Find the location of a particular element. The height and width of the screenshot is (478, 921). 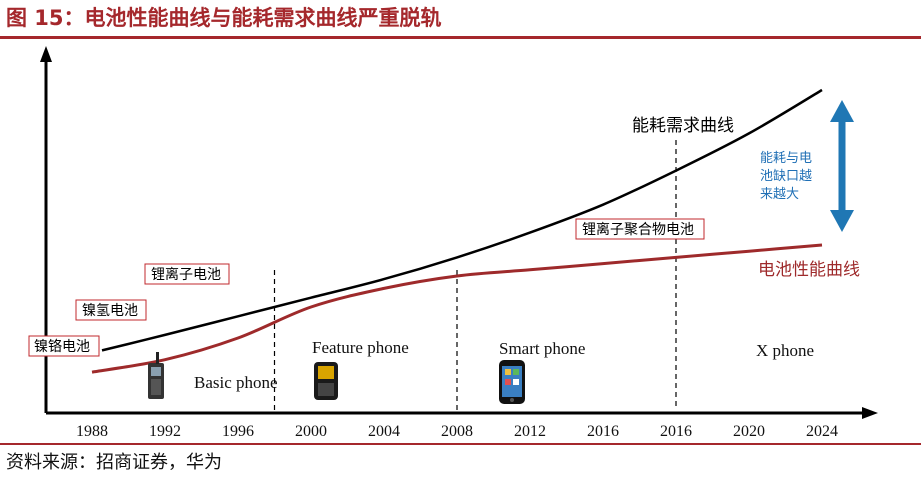

x-tick-label: 2012 is located at coordinates (530, 431).